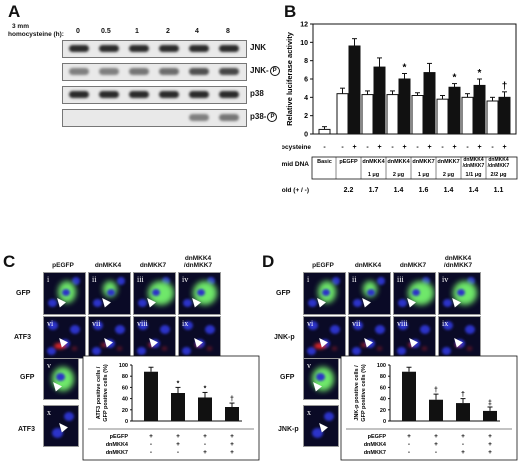 The width and height of the screenshot is (520, 462). What do you see at coordinates (123, 366) in the screenshot?
I see `atf3-y-tick-label: 100` at bounding box center [123, 366].